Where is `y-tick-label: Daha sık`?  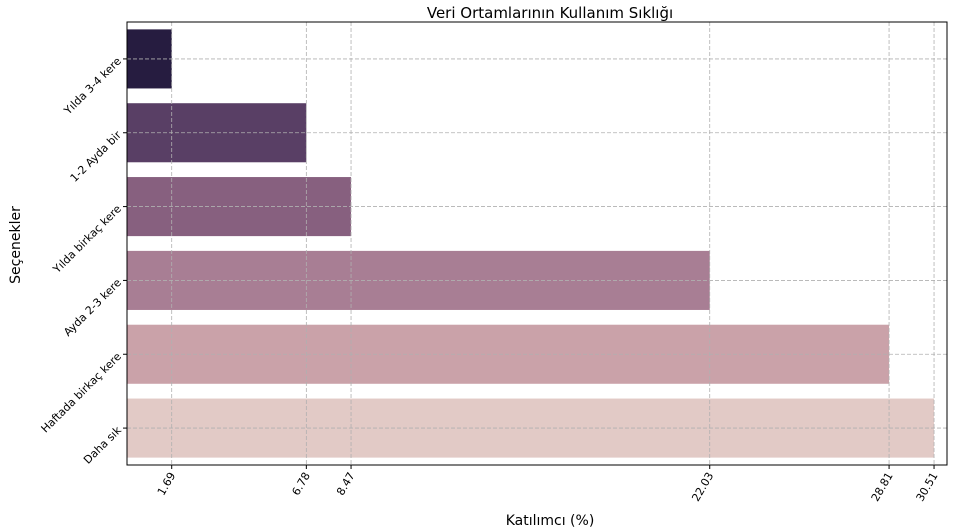
y-tick-label: Daha sık is located at coordinates (102, 444).